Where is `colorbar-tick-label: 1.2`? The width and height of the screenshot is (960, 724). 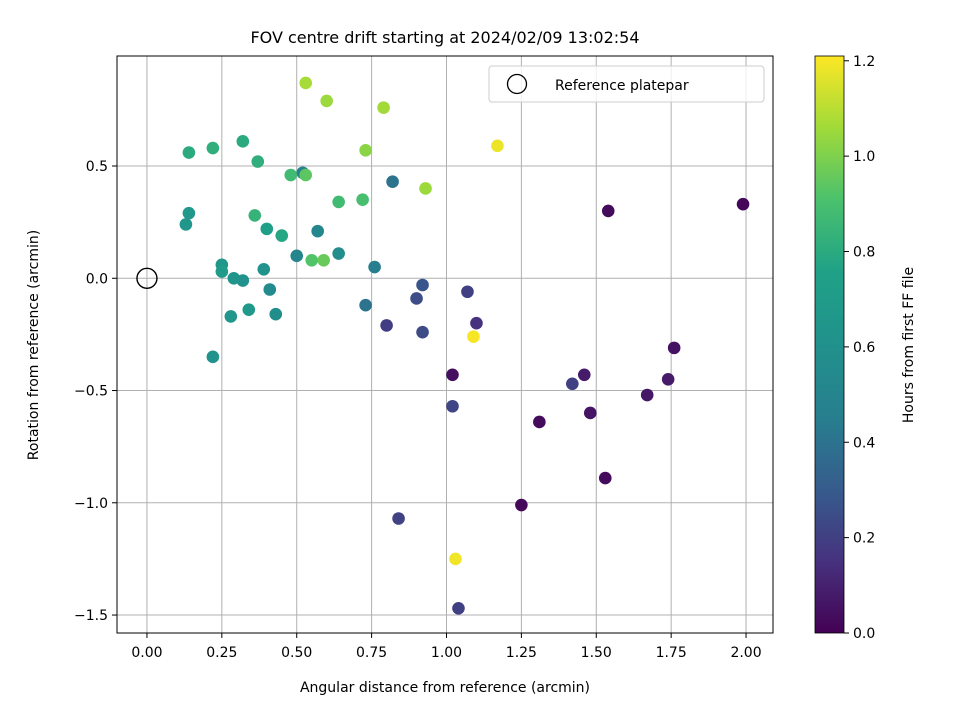 colorbar-tick-label: 1.2 is located at coordinates (864, 62).